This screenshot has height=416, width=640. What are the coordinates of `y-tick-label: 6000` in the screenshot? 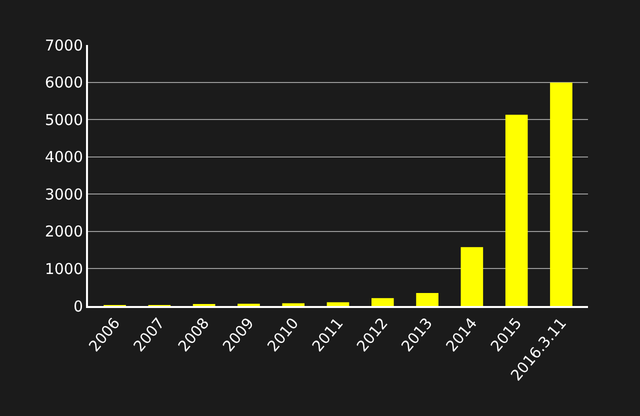 It's located at (63, 83).